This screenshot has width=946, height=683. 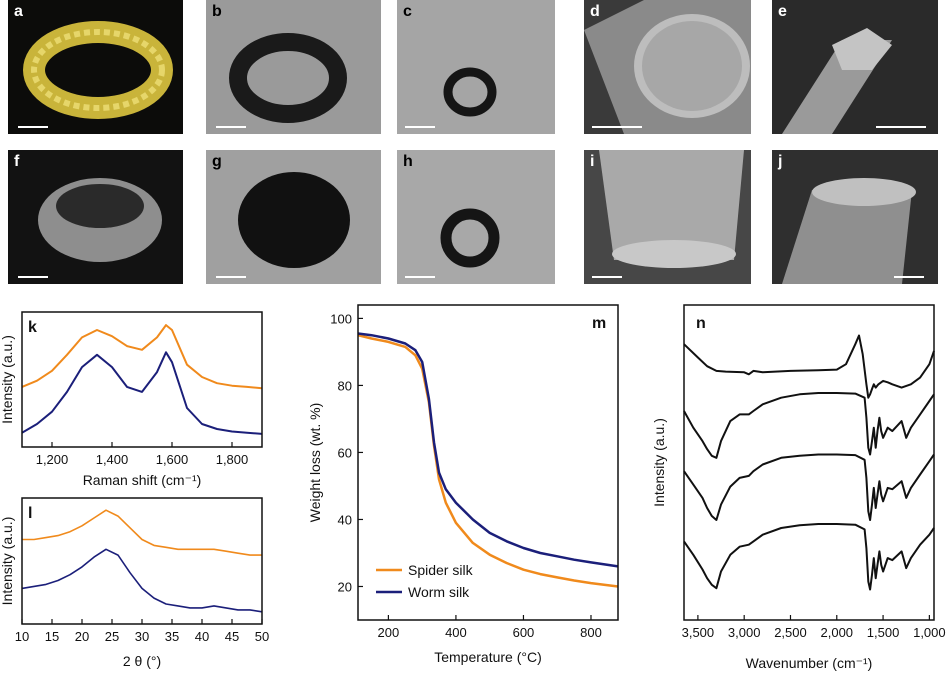 What do you see at coordinates (100, 220) in the screenshot?
I see `white-silk-ring-image` at bounding box center [100, 220].